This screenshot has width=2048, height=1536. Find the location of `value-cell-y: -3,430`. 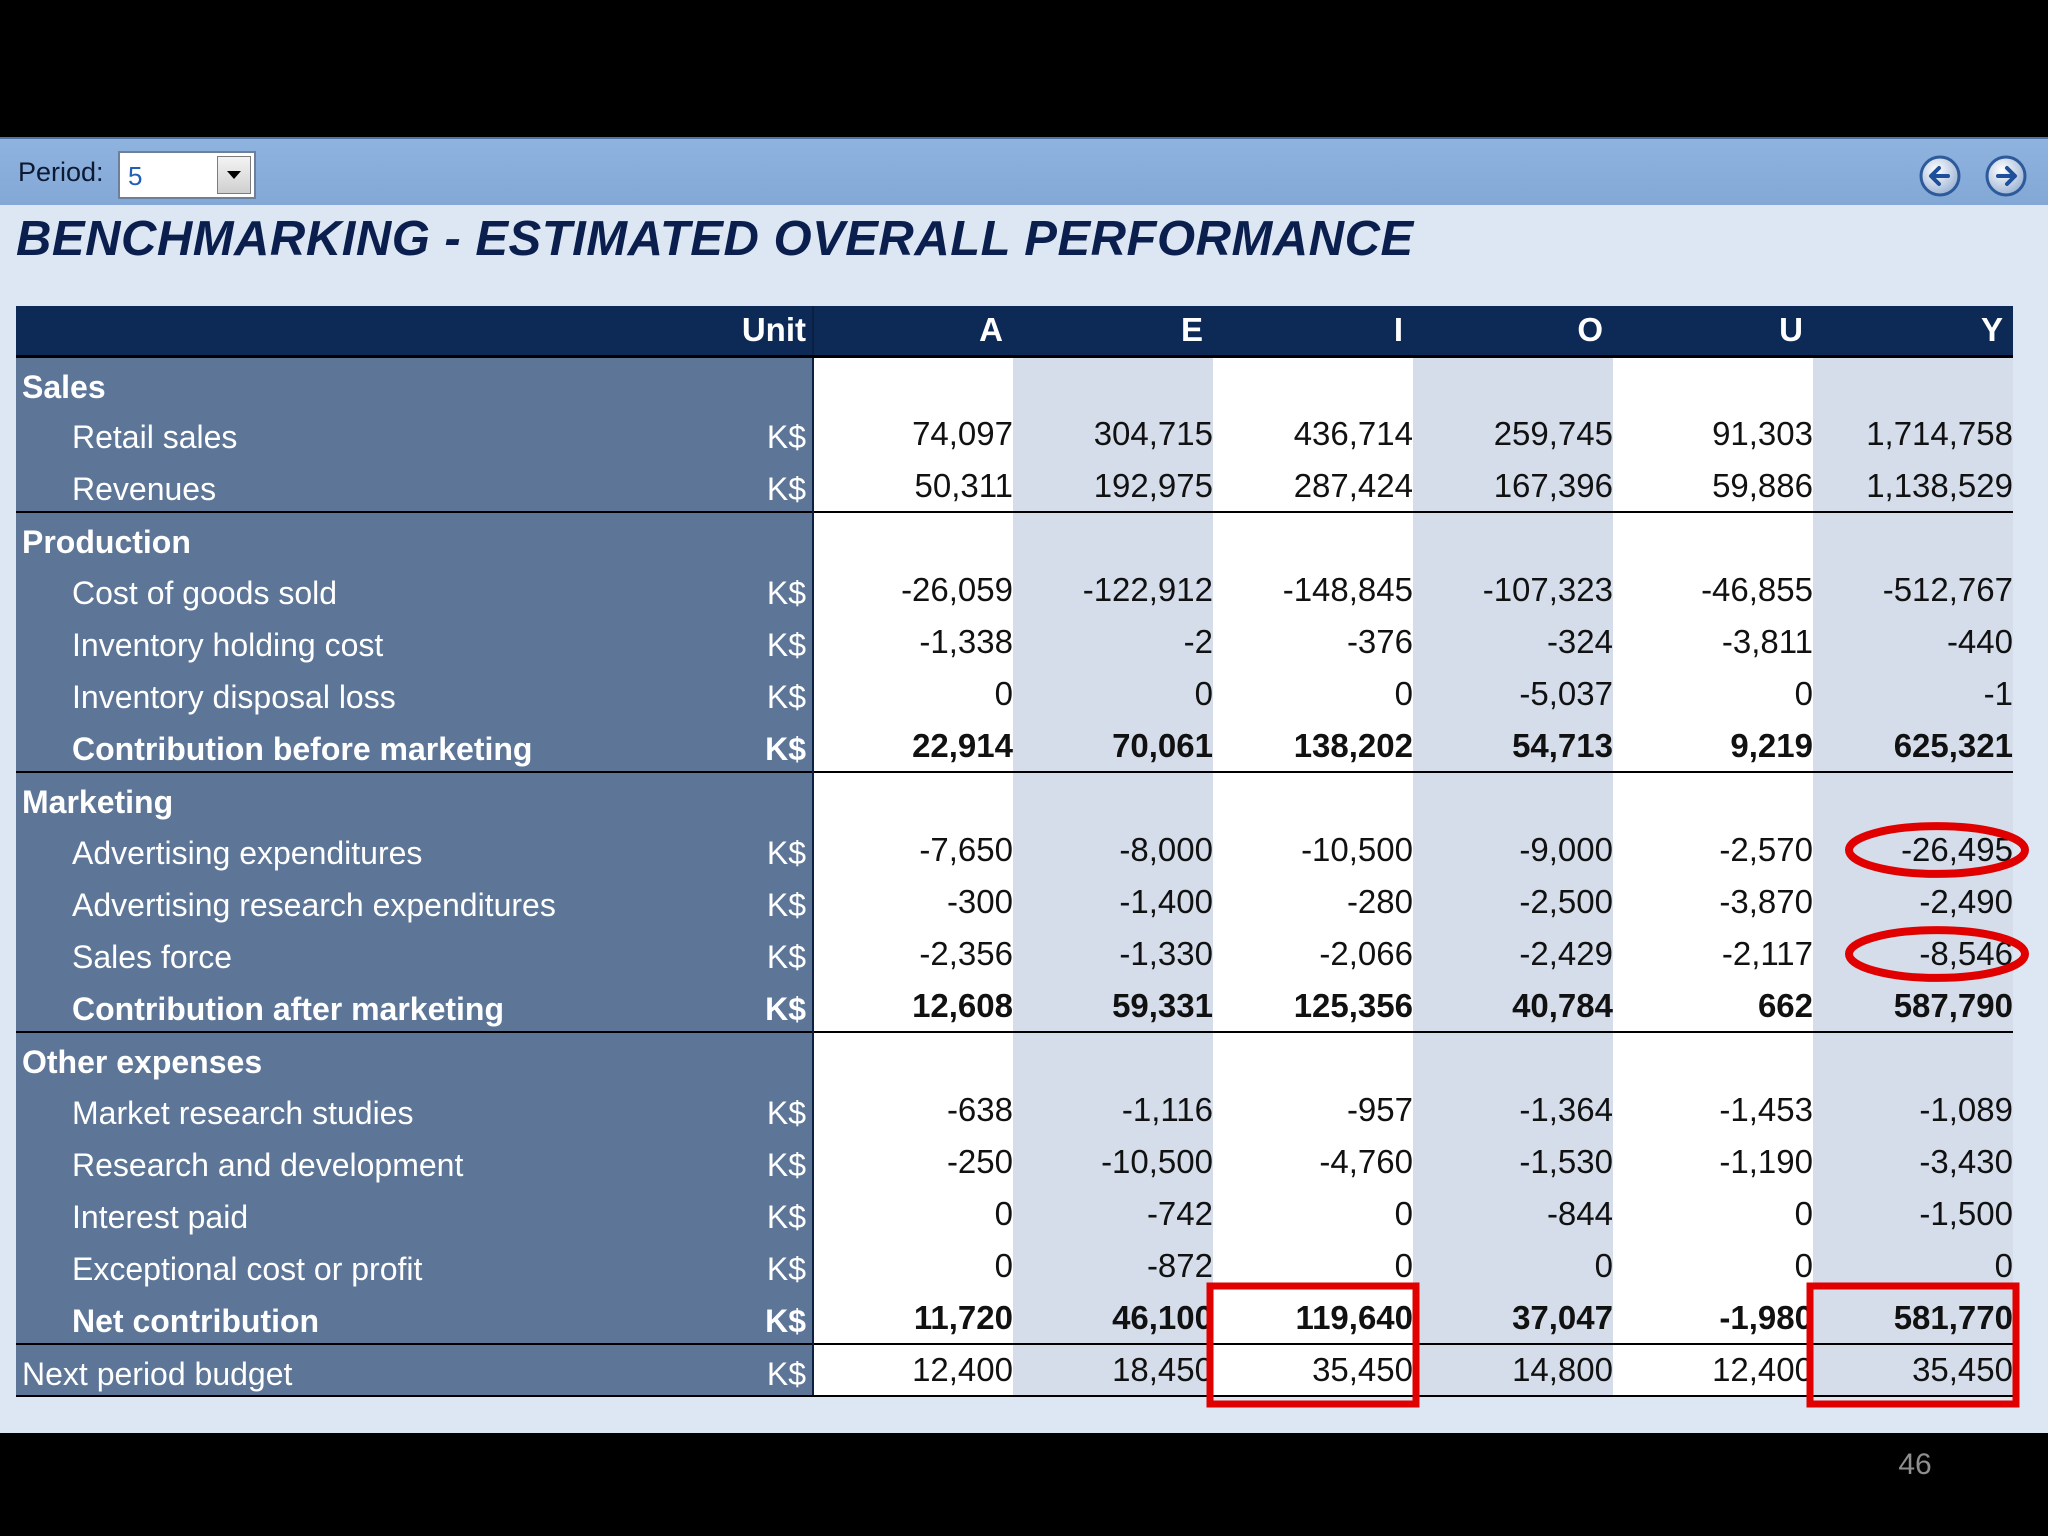

value-cell-y: -3,430 is located at coordinates (1913, 1162).